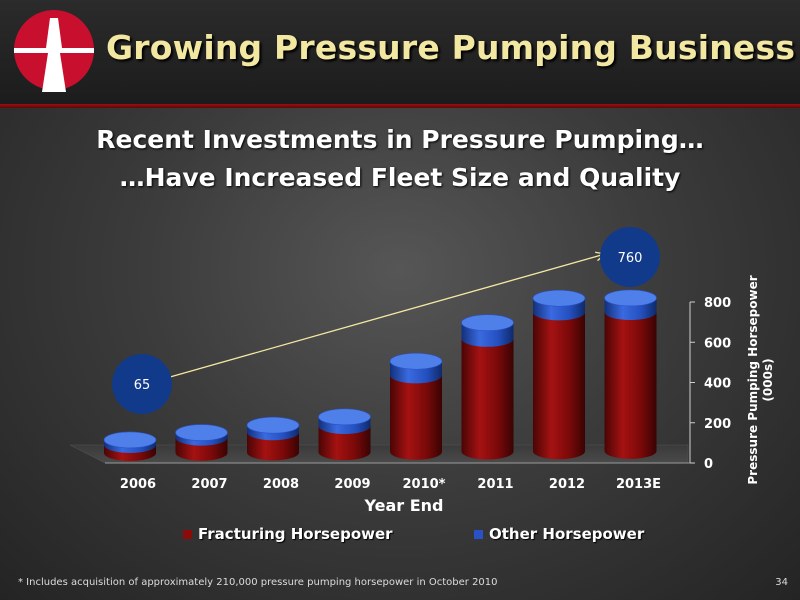 This screenshot has height=600, width=800. What do you see at coordinates (781, 582) in the screenshot?
I see `page-number: 34` at bounding box center [781, 582].